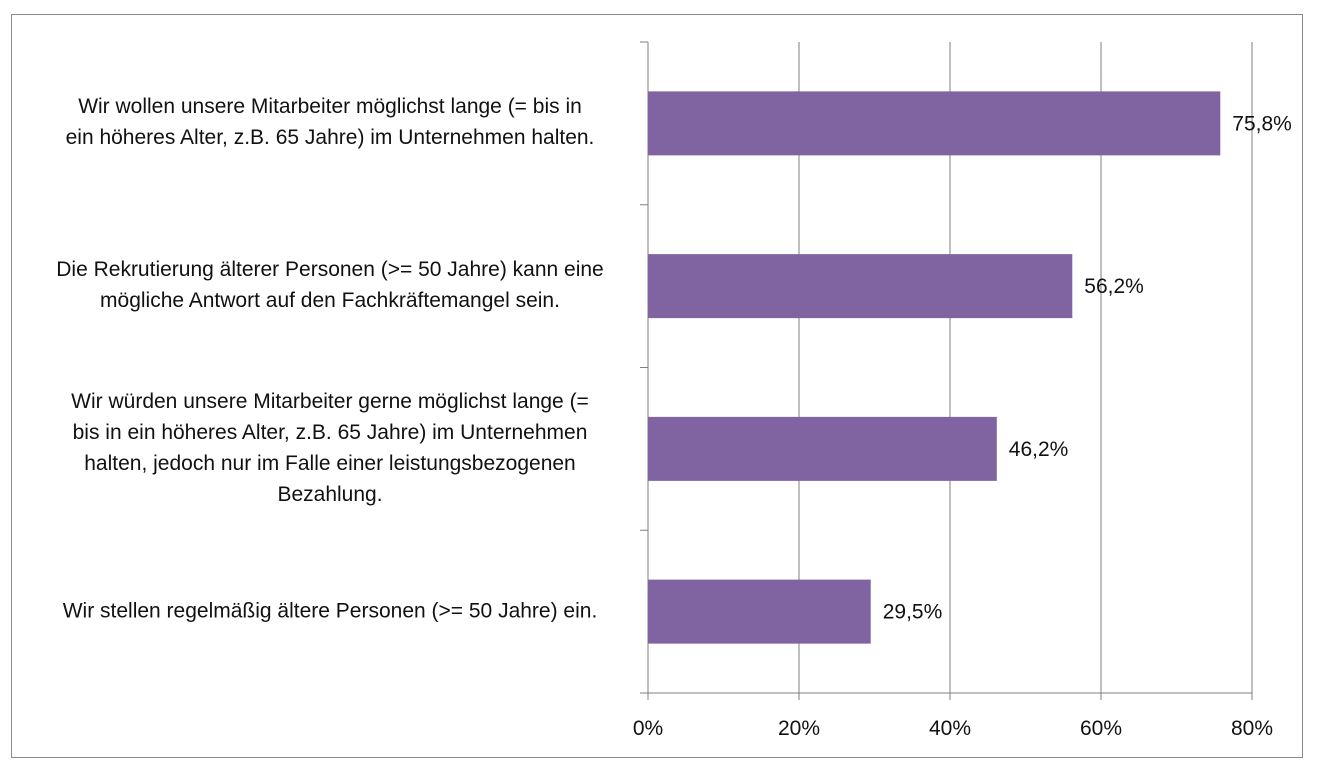 This screenshot has width=1317, height=769. What do you see at coordinates (799, 728) in the screenshot?
I see `x-tick-label: 20%` at bounding box center [799, 728].